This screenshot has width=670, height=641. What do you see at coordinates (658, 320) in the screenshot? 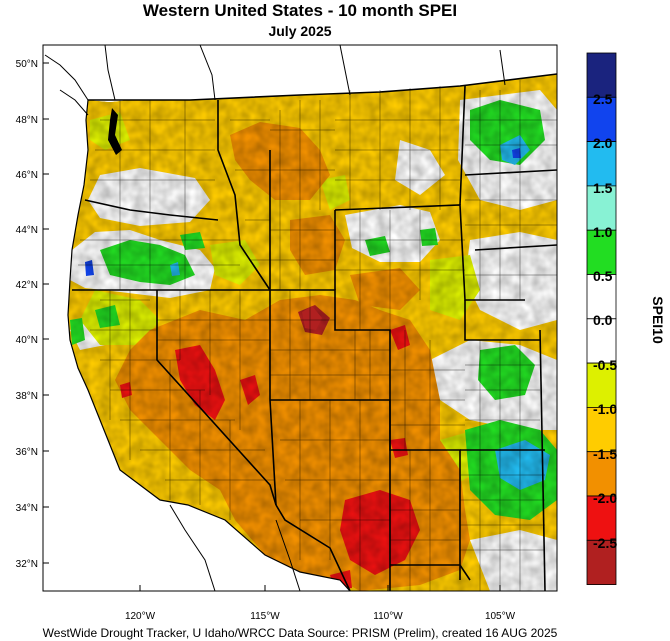
I see `legend-title: SPEI10` at bounding box center [658, 320].